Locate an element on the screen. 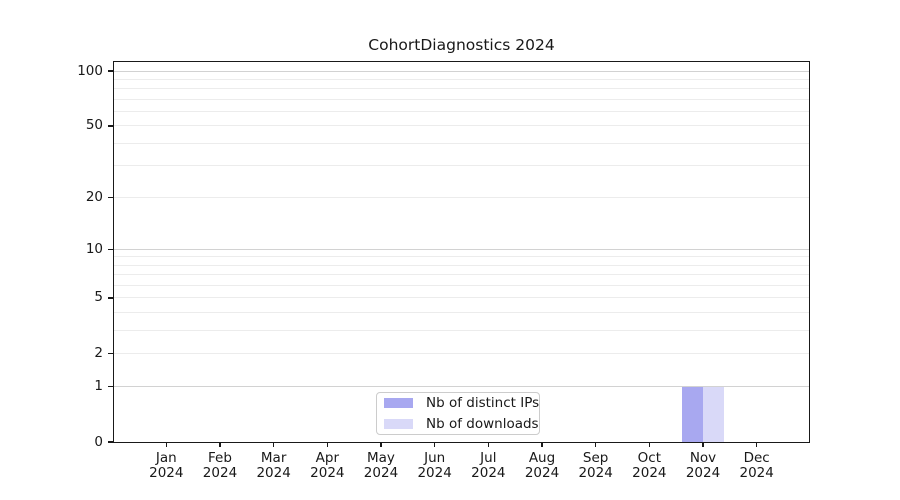 Image resolution: width=900 pixels, height=500 pixels. y-tick-label: 1 is located at coordinates (98, 385).